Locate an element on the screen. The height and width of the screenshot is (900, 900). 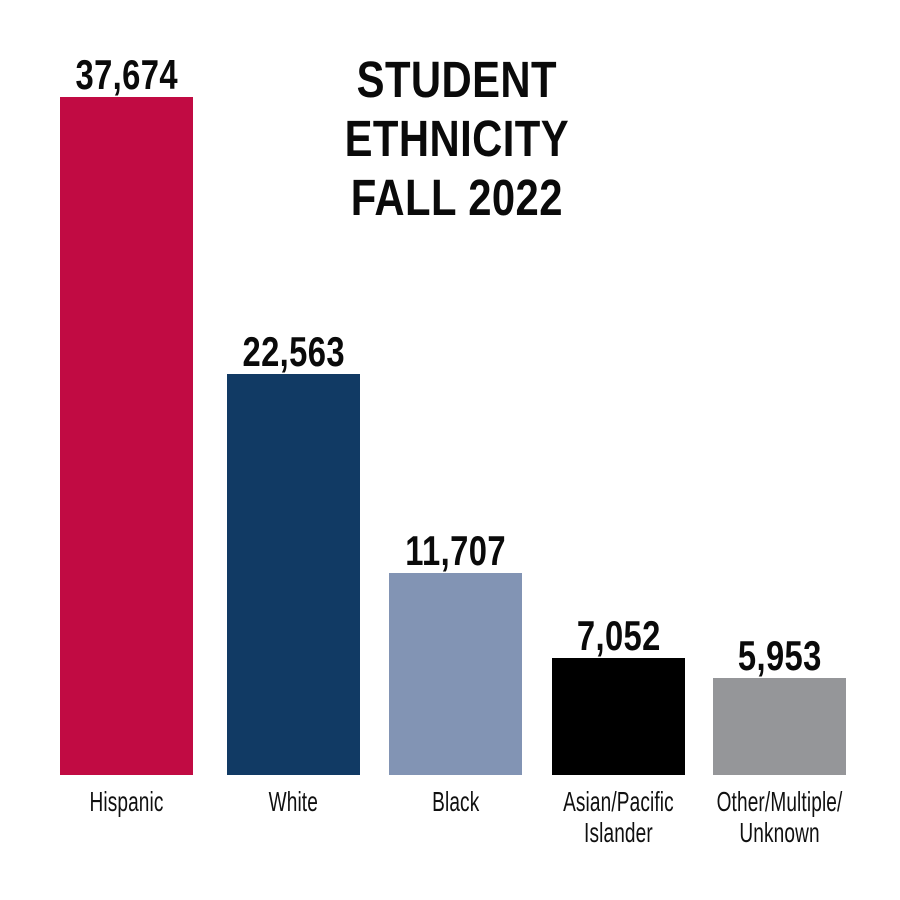
bar-value-text: 5,953 is located at coordinates (779, 655).